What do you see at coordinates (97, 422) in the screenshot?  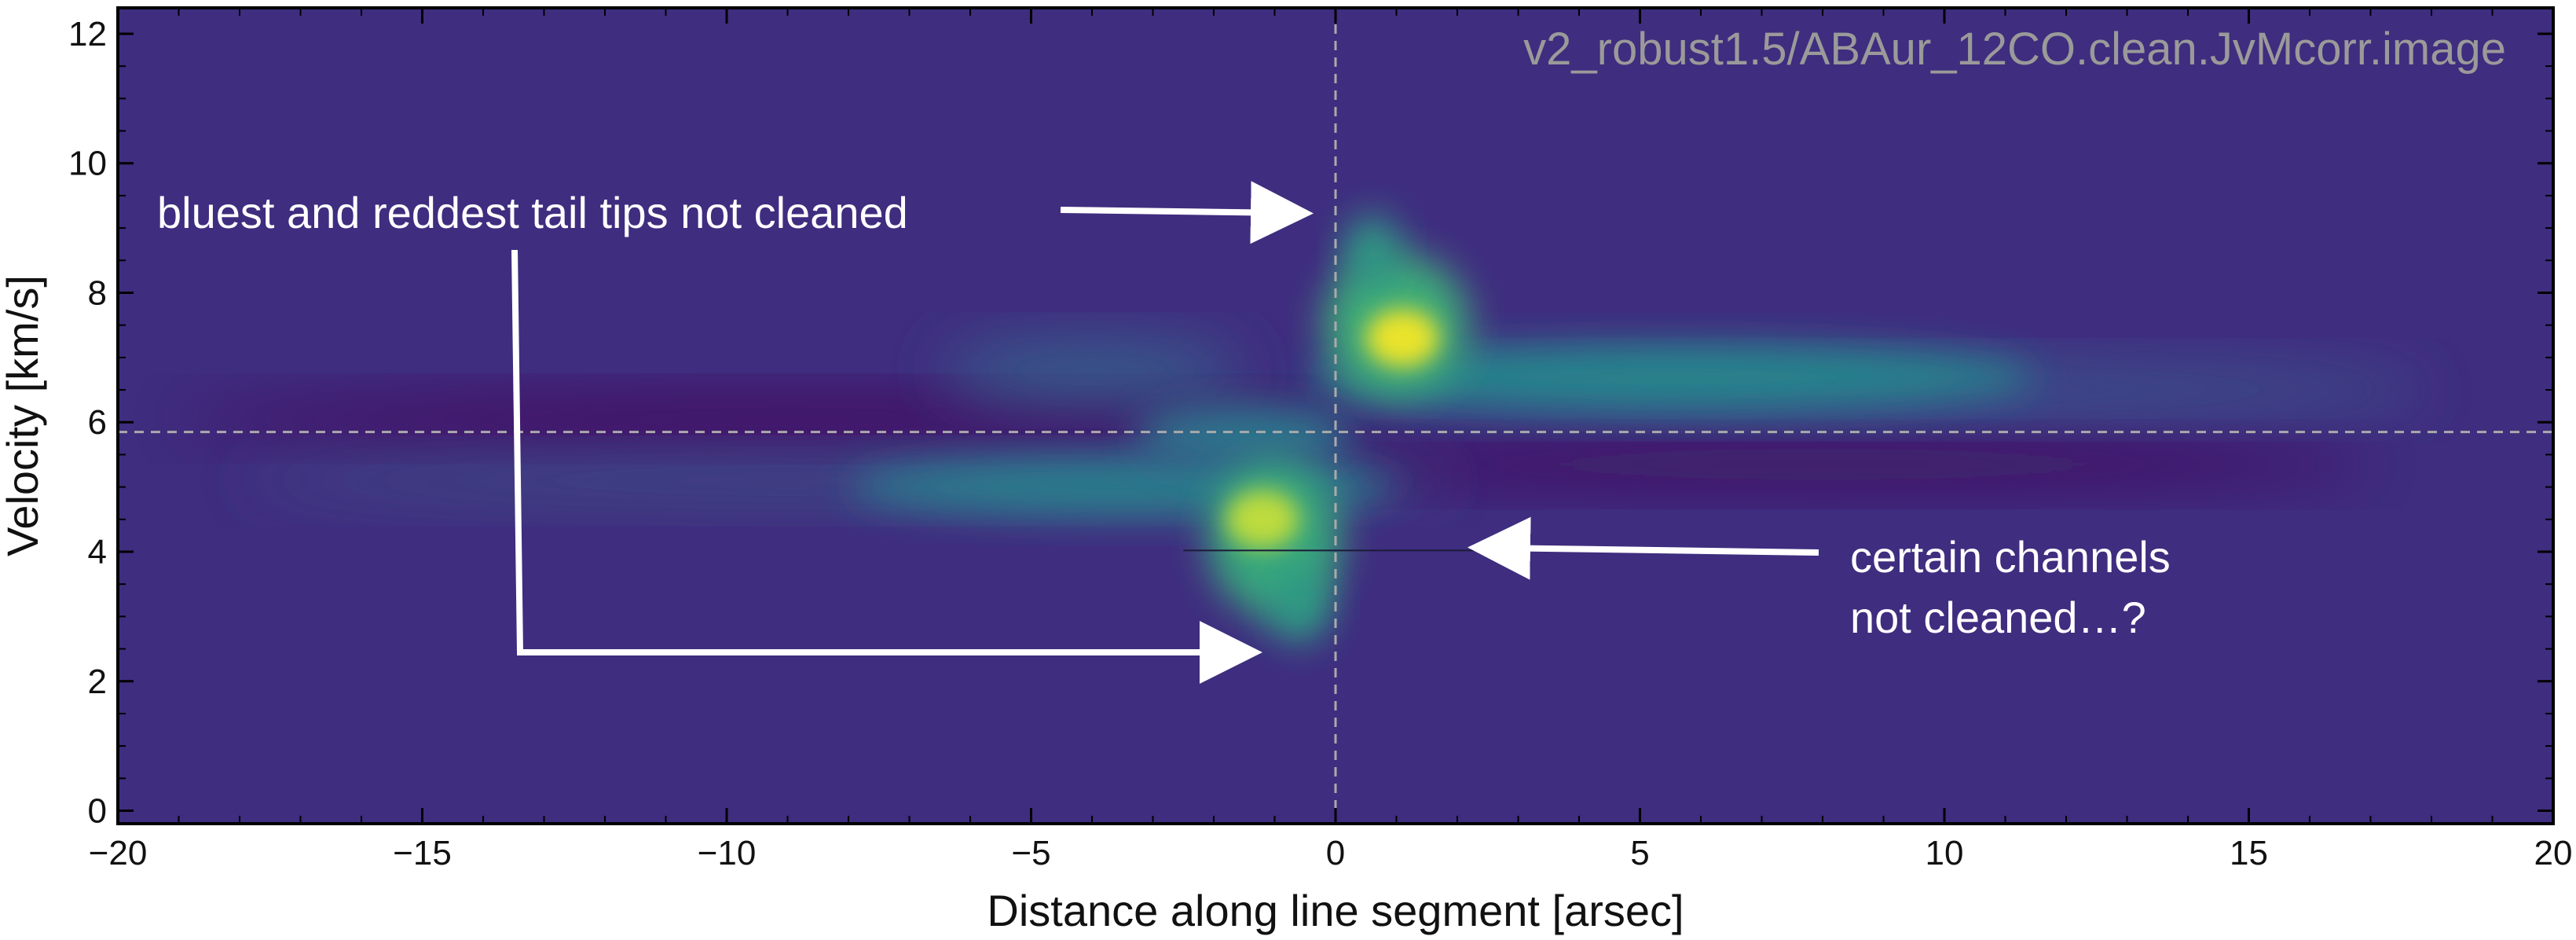 I see `y-tick-label: 6` at bounding box center [97, 422].